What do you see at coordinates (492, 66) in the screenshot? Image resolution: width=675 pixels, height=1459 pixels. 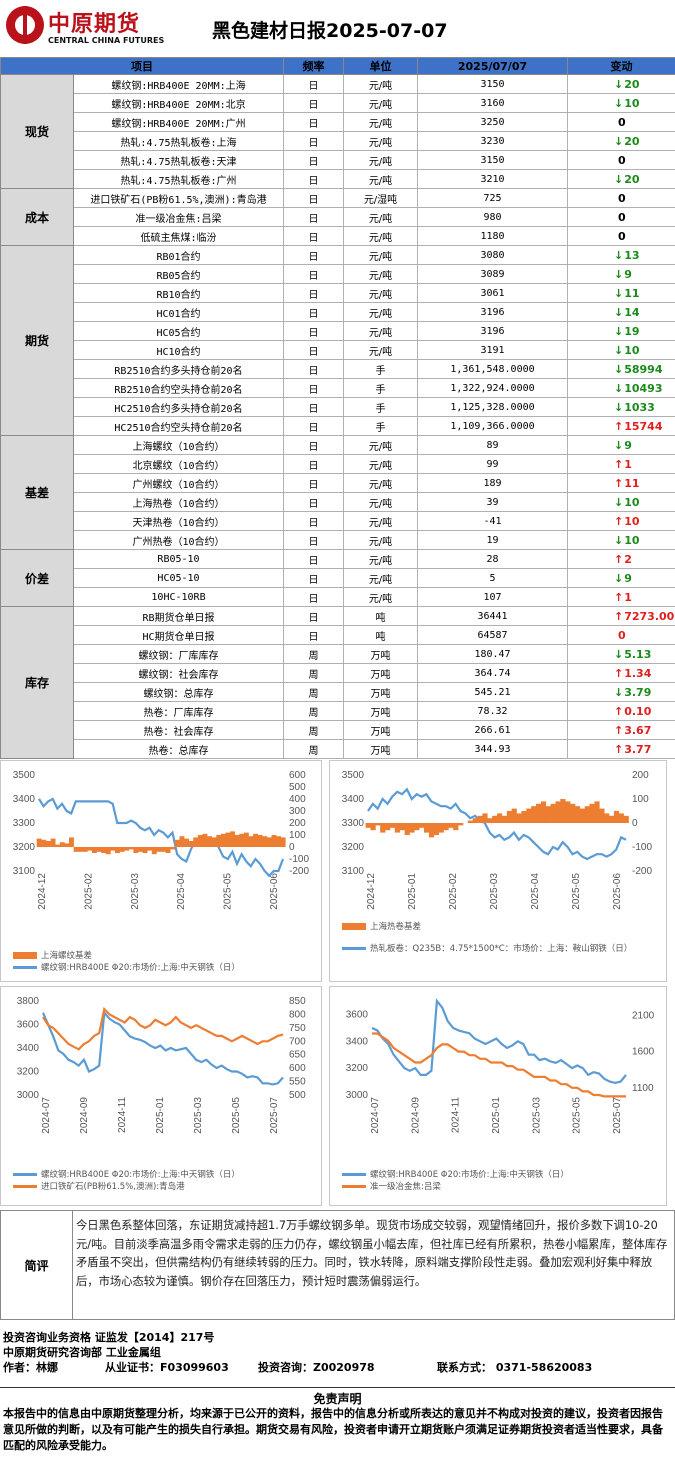 I see `column-header-date: 2025/07/07` at bounding box center [492, 66].